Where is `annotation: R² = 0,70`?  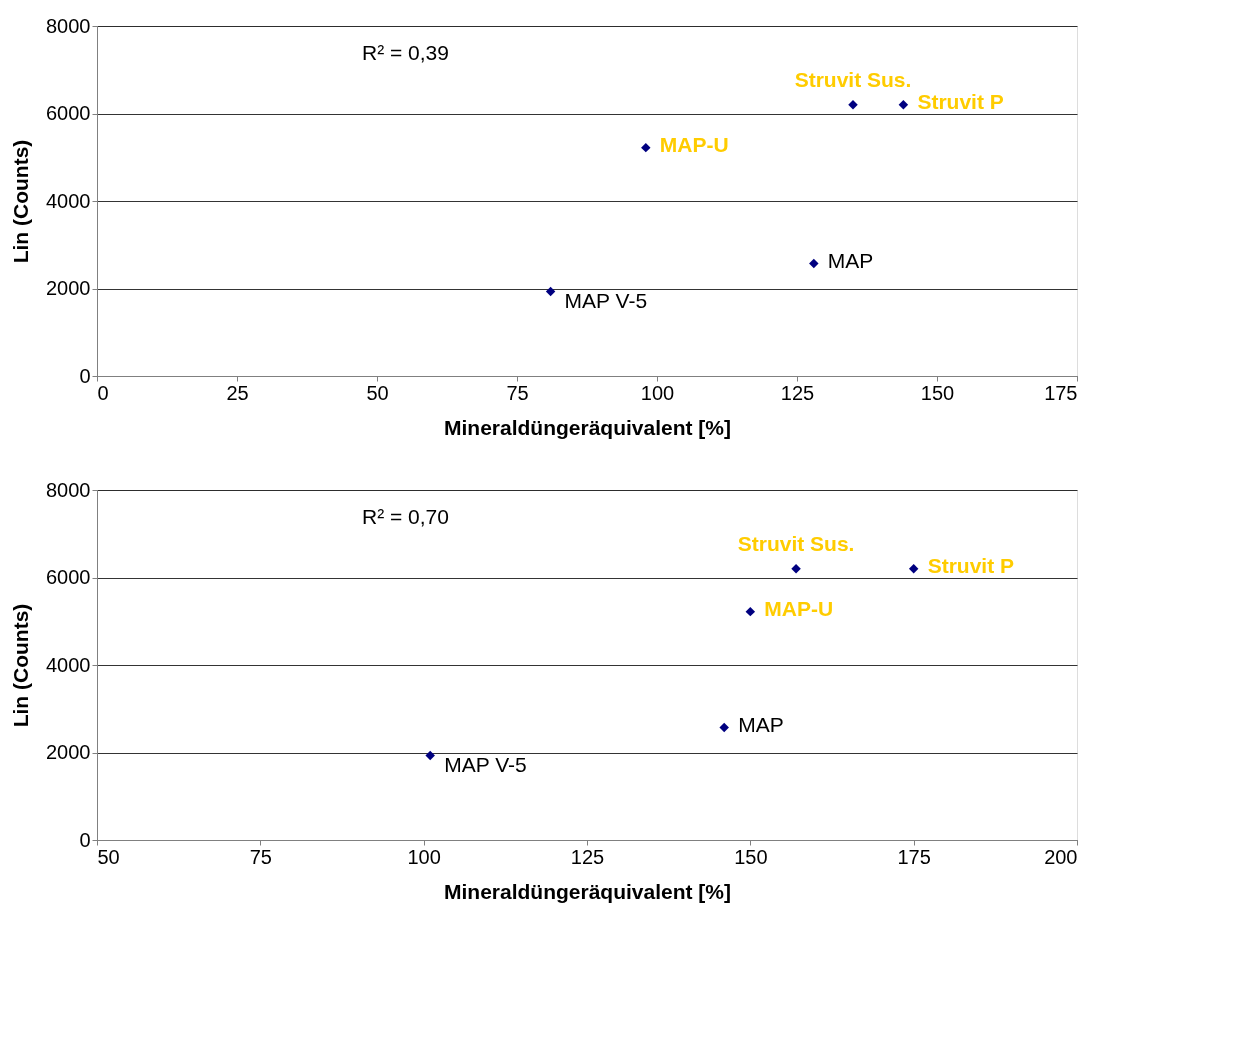 annotation: R² = 0,70 is located at coordinates (405, 516).